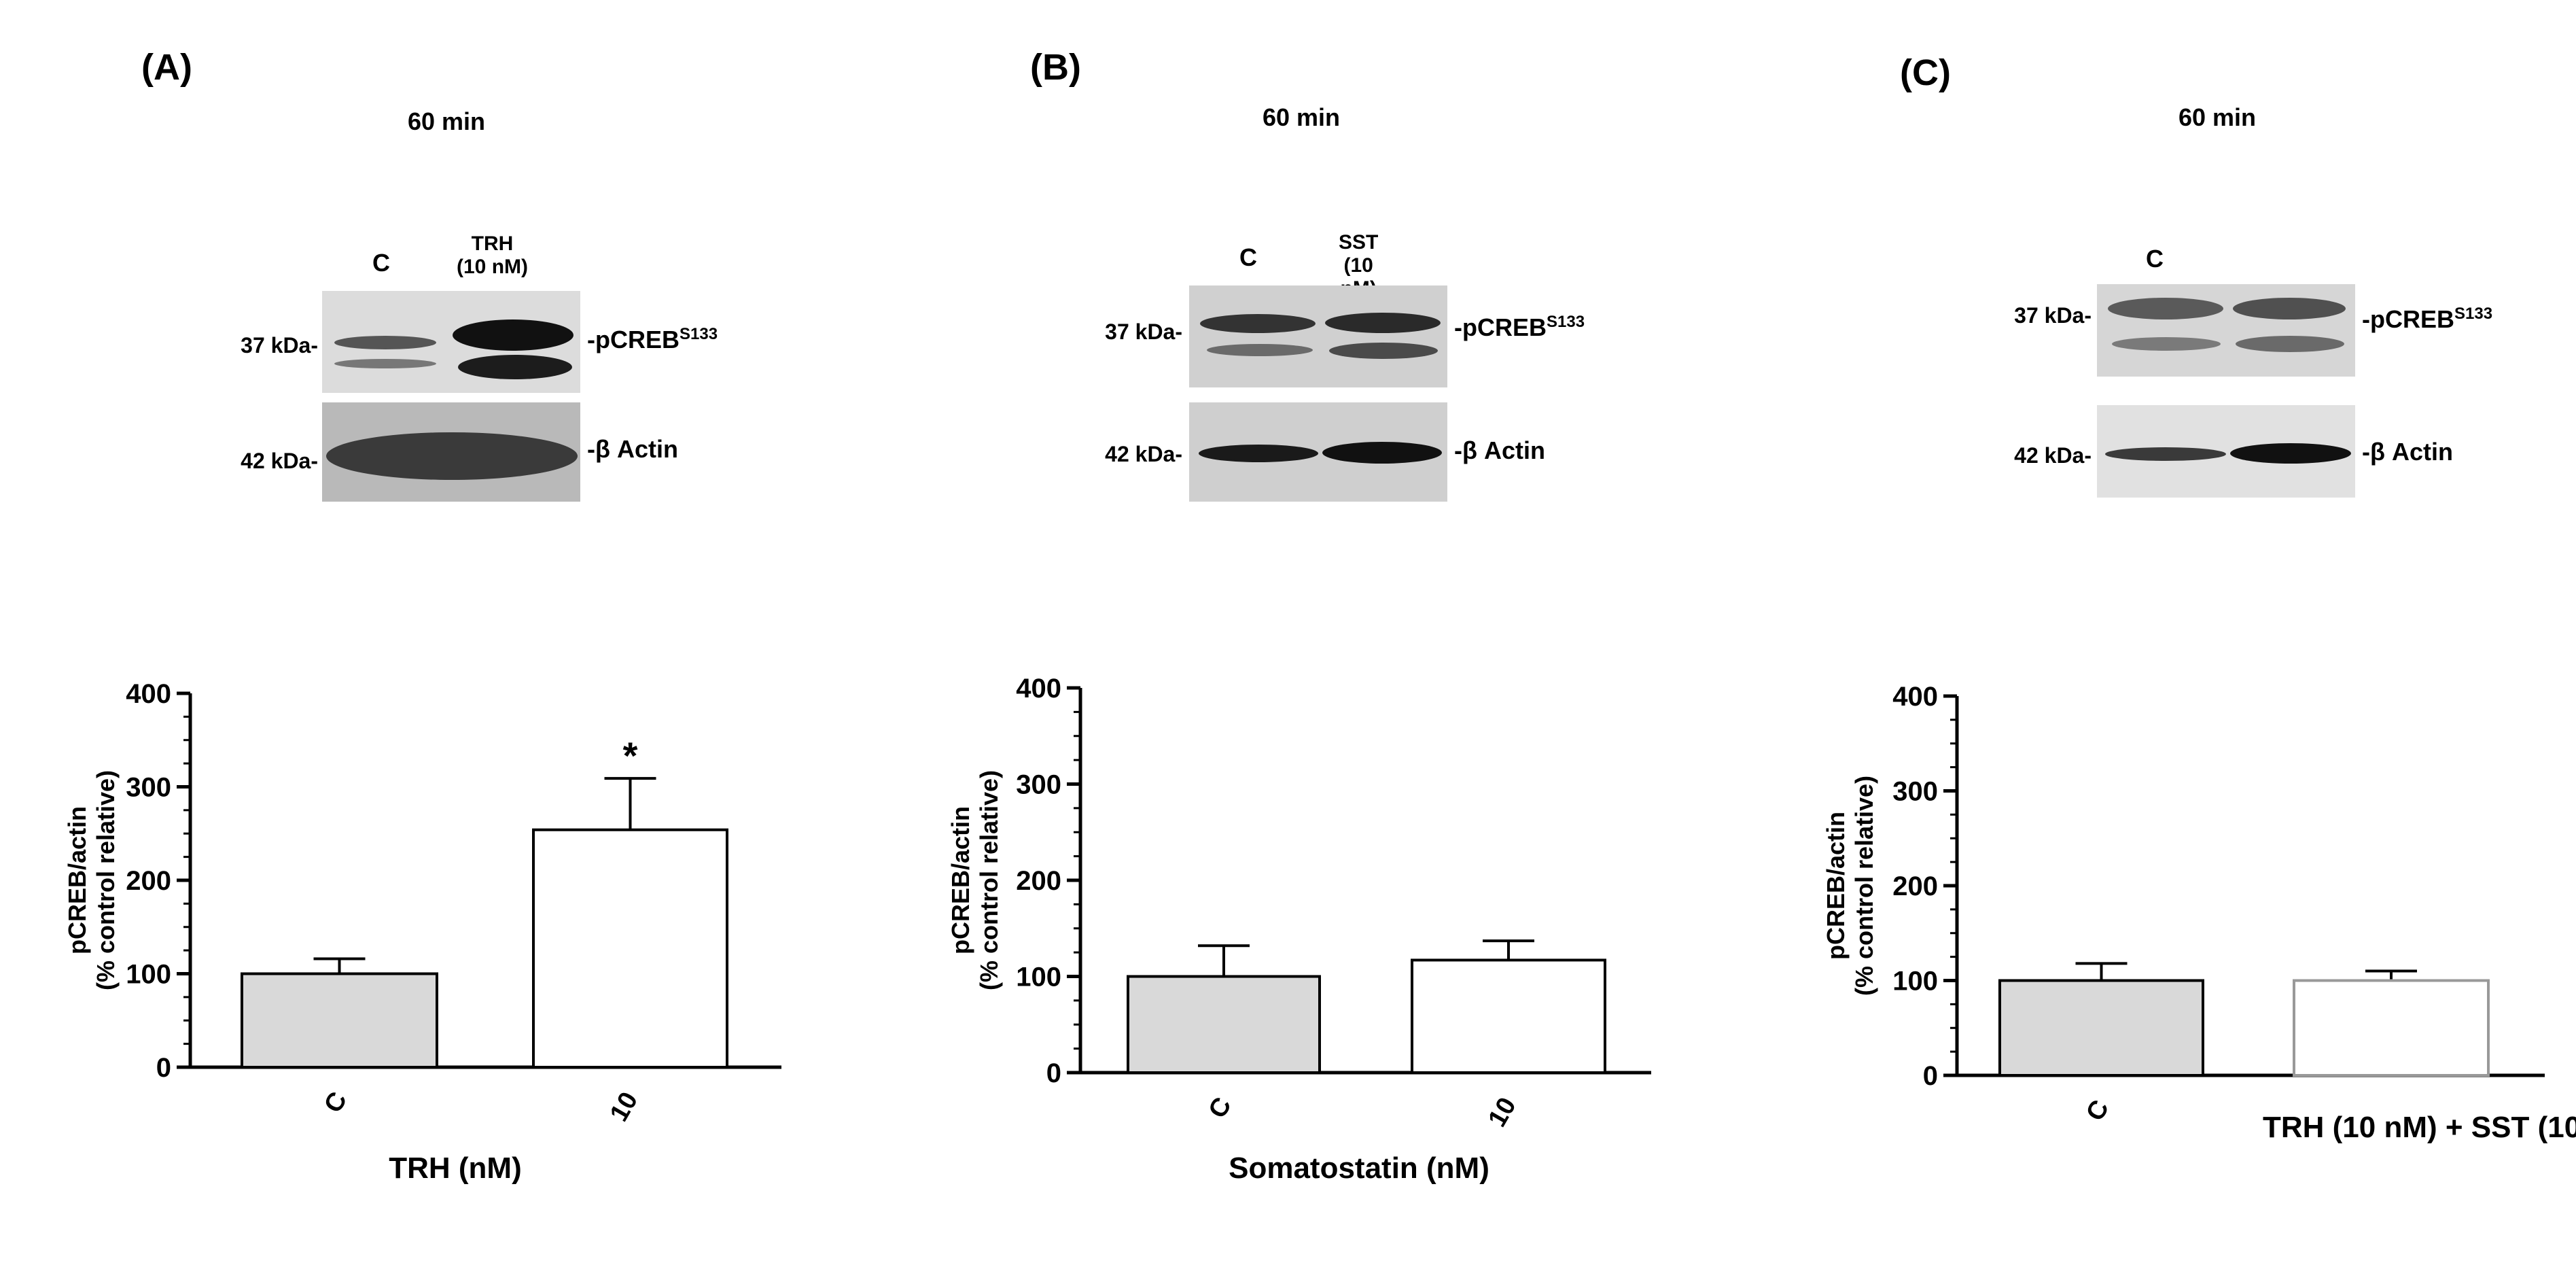 The width and height of the screenshot is (2576, 1265). What do you see at coordinates (1925, 72) in the screenshot?
I see `panel-letter: (C)` at bounding box center [1925, 72].